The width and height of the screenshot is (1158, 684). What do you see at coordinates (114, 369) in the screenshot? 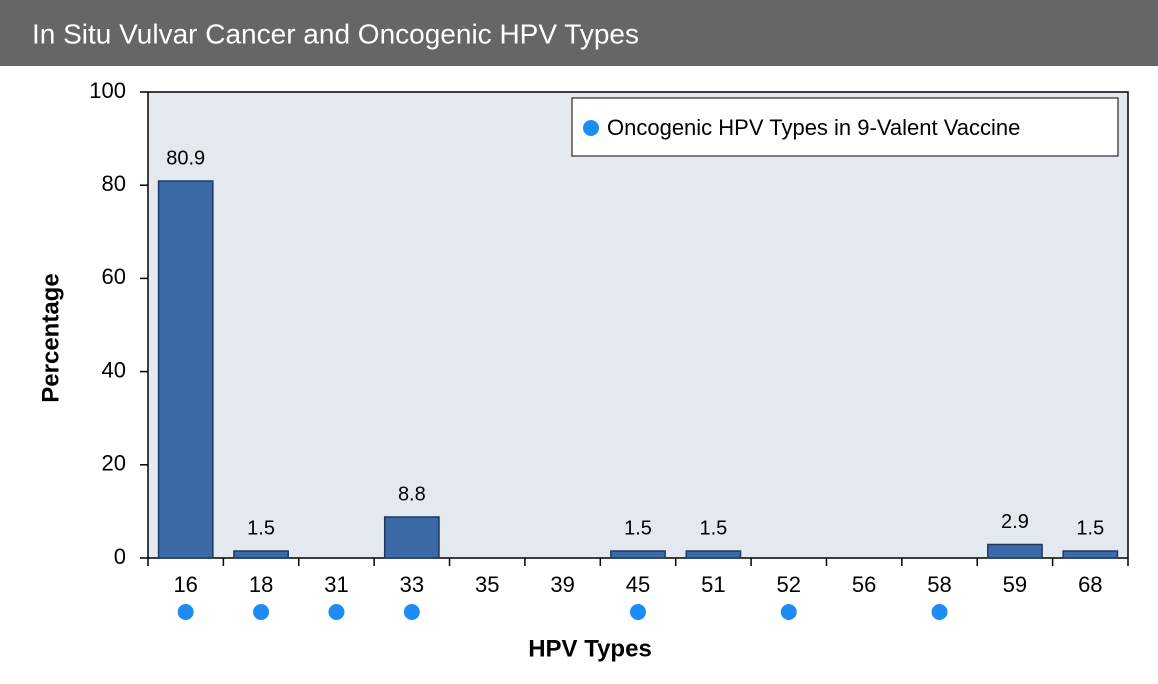
I see `y-tick-label: 40` at bounding box center [114, 369].